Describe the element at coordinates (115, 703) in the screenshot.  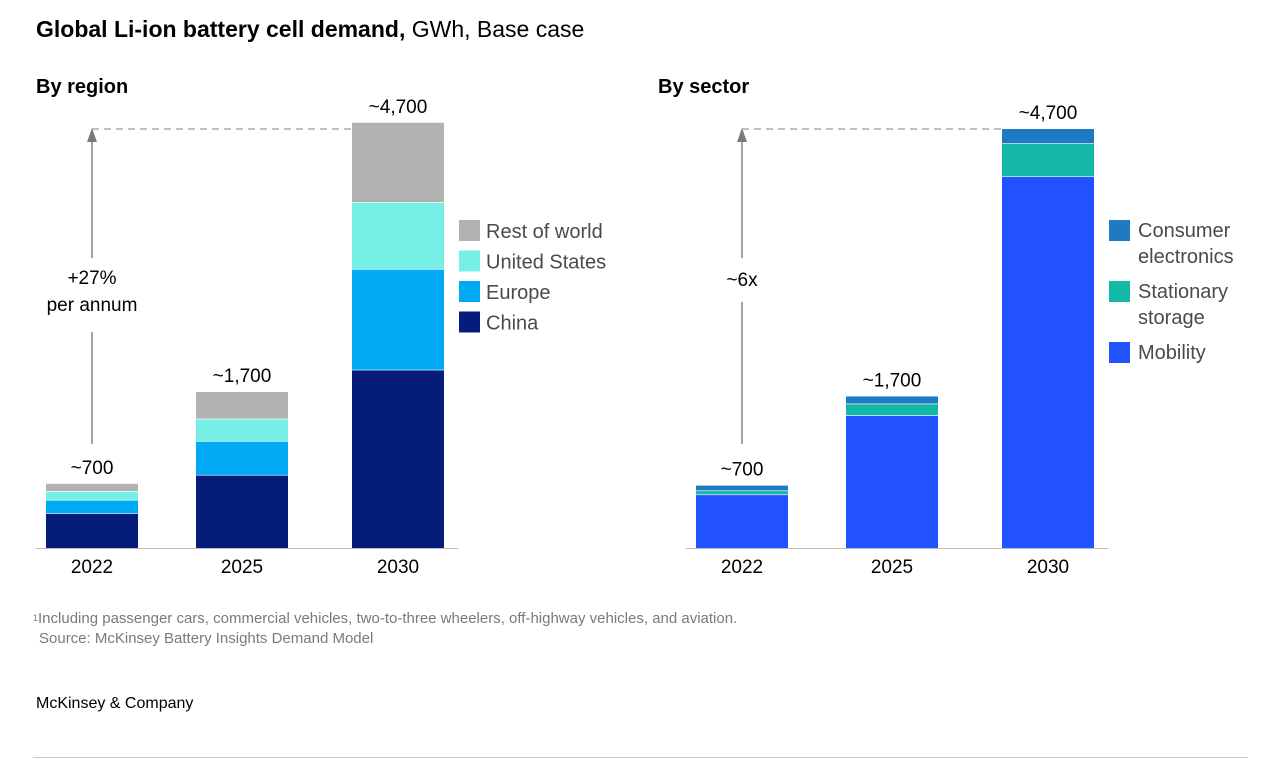
I see `brand-name: McKinsey & Company` at that location.